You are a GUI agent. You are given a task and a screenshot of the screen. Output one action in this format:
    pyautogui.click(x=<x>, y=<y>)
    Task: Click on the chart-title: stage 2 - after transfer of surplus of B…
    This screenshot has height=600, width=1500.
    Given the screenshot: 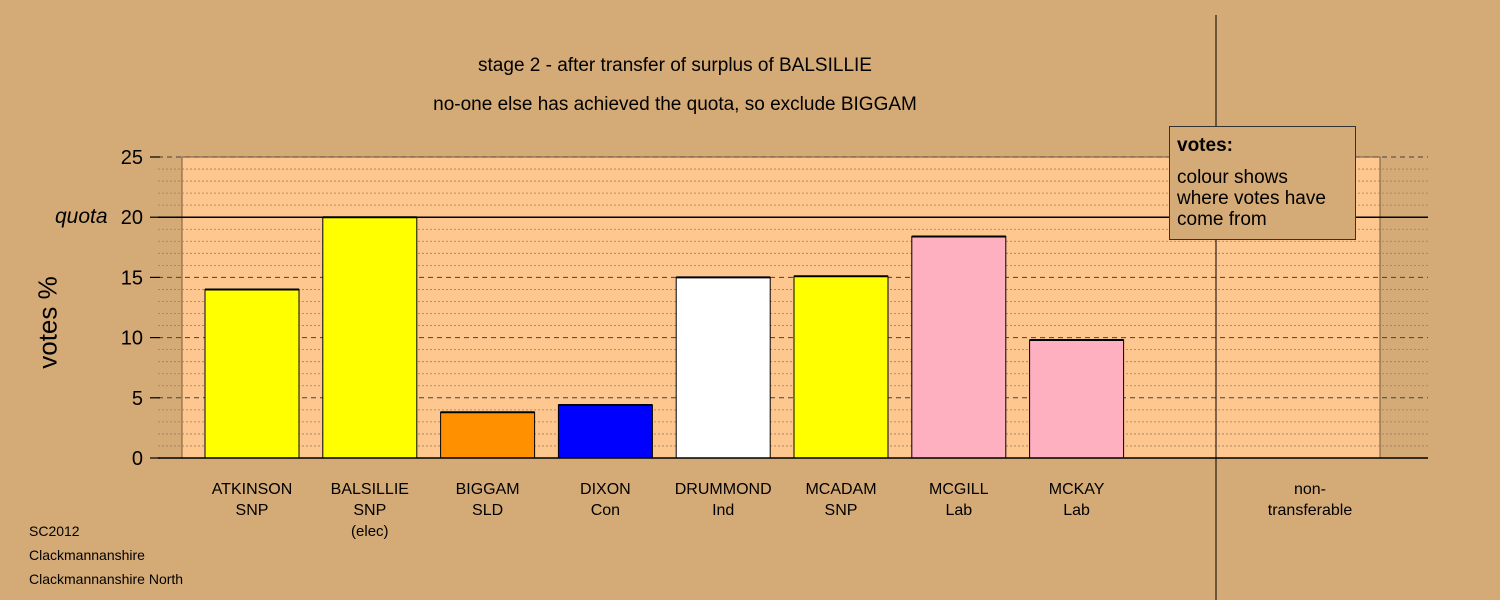 What is the action you would take?
    pyautogui.click(x=675, y=65)
    